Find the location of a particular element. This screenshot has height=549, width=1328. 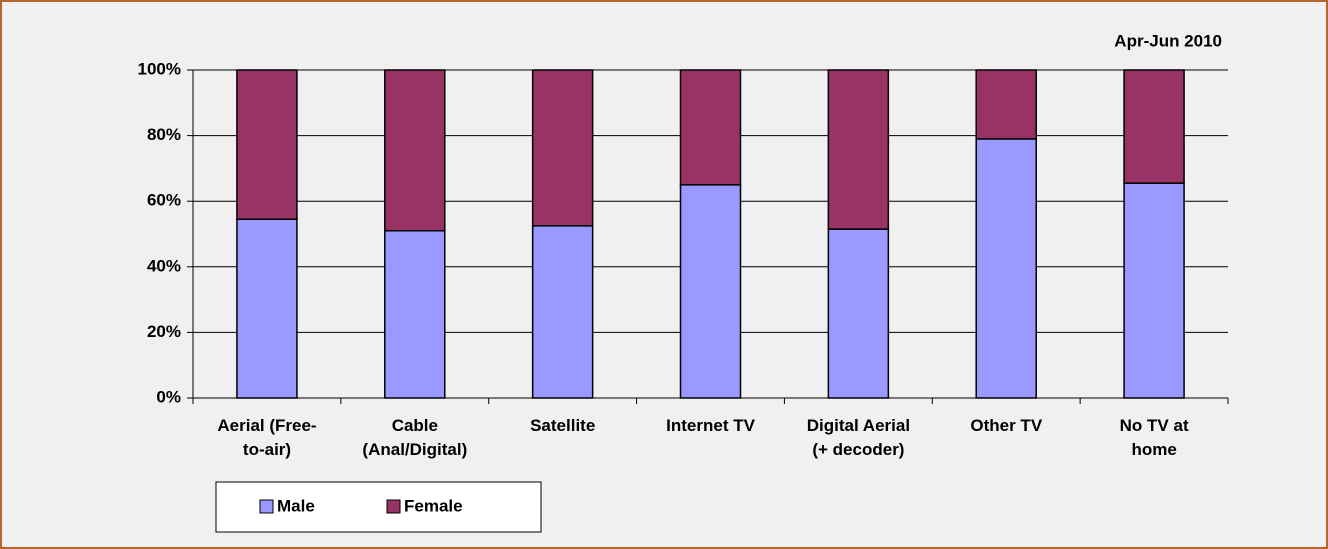

chart-subtitle: Apr-Jun 2010 is located at coordinates (1168, 40).